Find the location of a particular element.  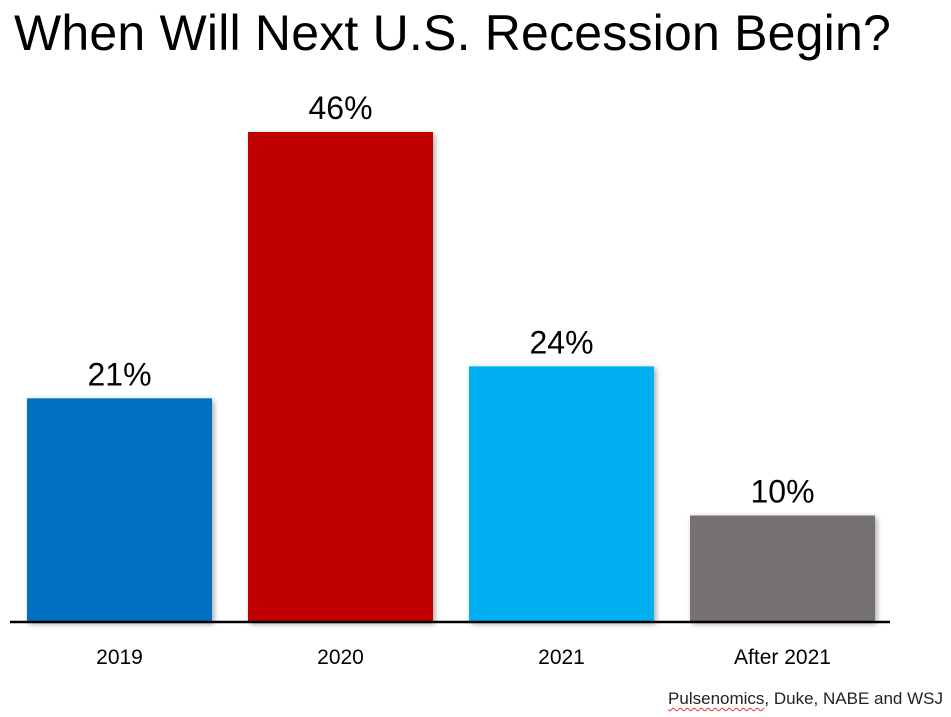

chart-title: When Will Next U.S. Recession Begin? is located at coordinates (452, 33).